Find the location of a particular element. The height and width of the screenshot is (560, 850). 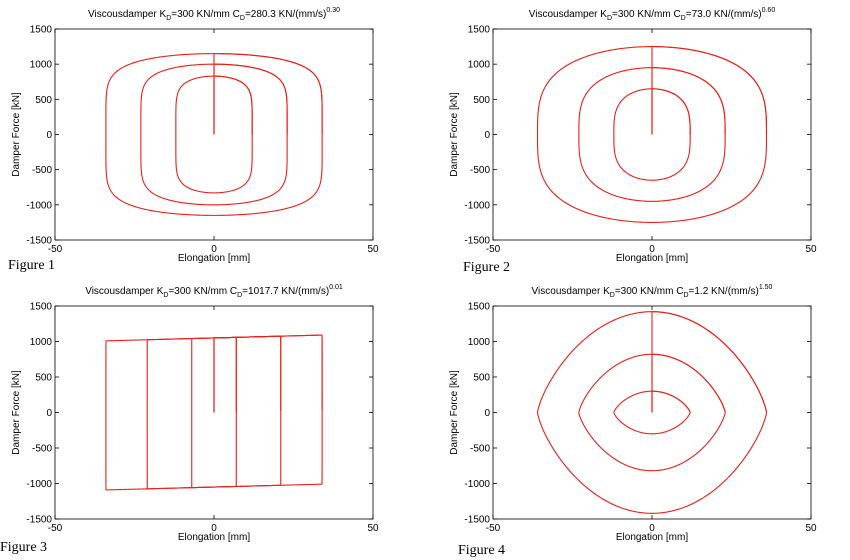

figure-4-caption: Figure 4 is located at coordinates (482, 550).